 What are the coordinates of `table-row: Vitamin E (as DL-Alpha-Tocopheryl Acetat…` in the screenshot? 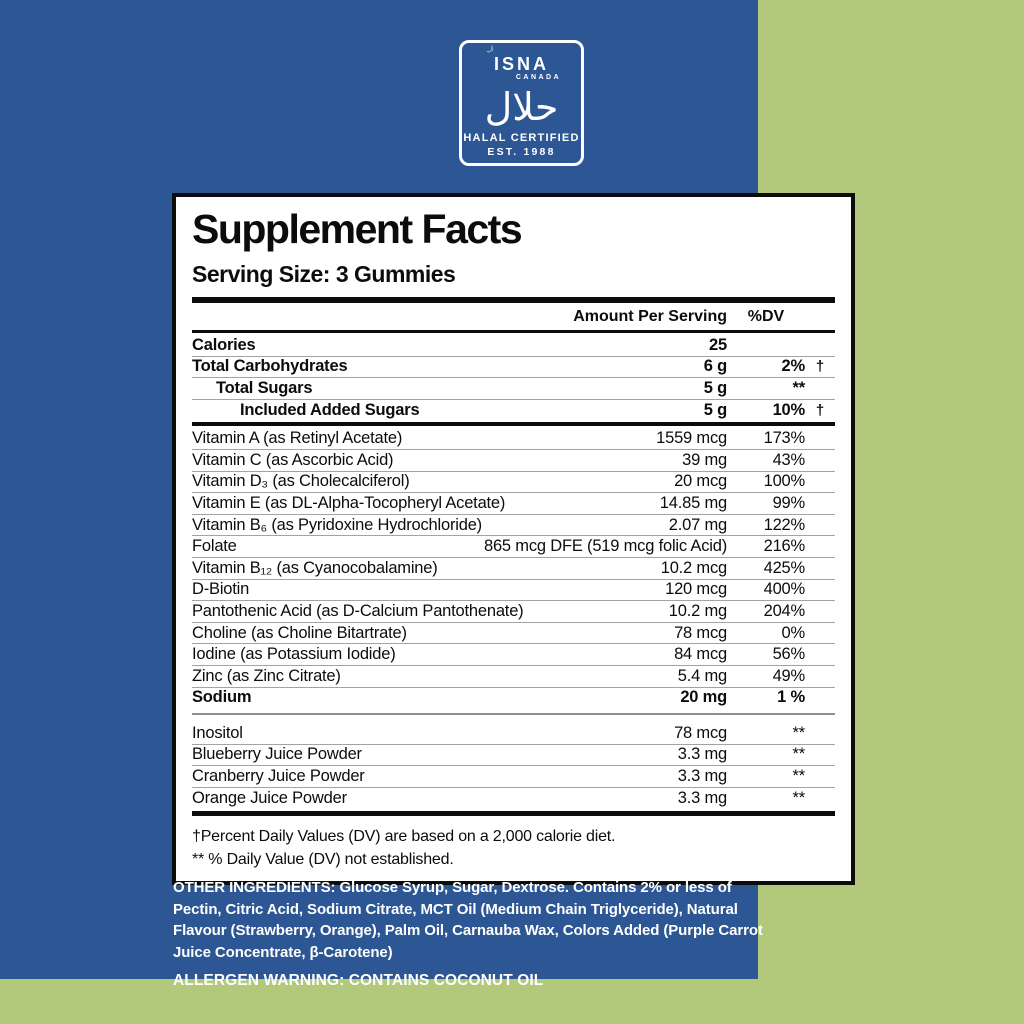 It's located at (513, 503).